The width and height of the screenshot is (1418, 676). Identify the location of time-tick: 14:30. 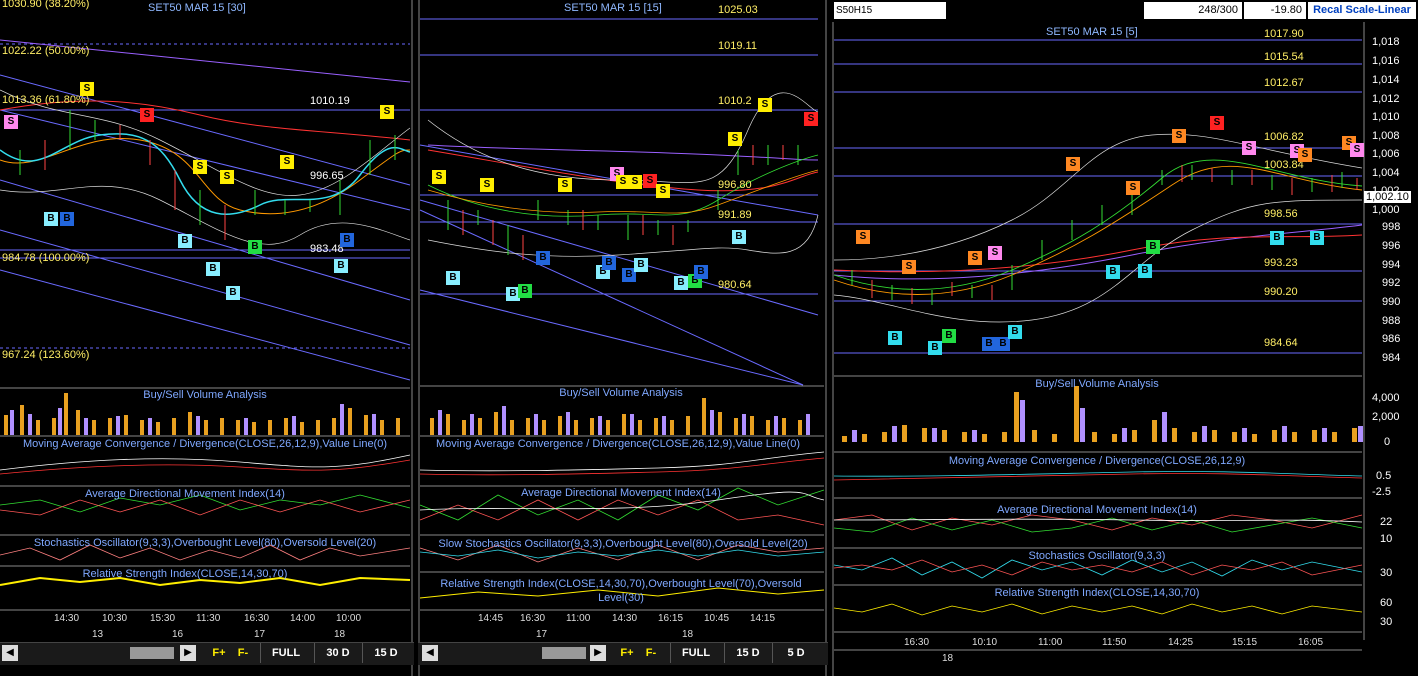
(67, 618).